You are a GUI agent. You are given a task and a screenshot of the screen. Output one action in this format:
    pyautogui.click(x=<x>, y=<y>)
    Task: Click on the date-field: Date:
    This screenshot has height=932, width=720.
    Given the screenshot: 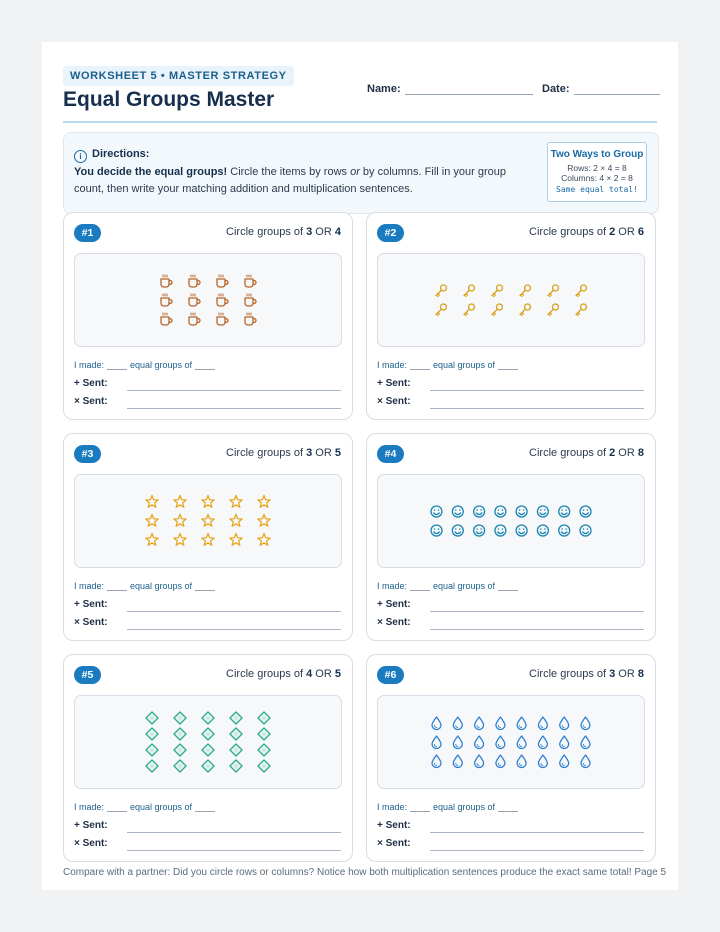 What is the action you would take?
    pyautogui.click(x=601, y=89)
    